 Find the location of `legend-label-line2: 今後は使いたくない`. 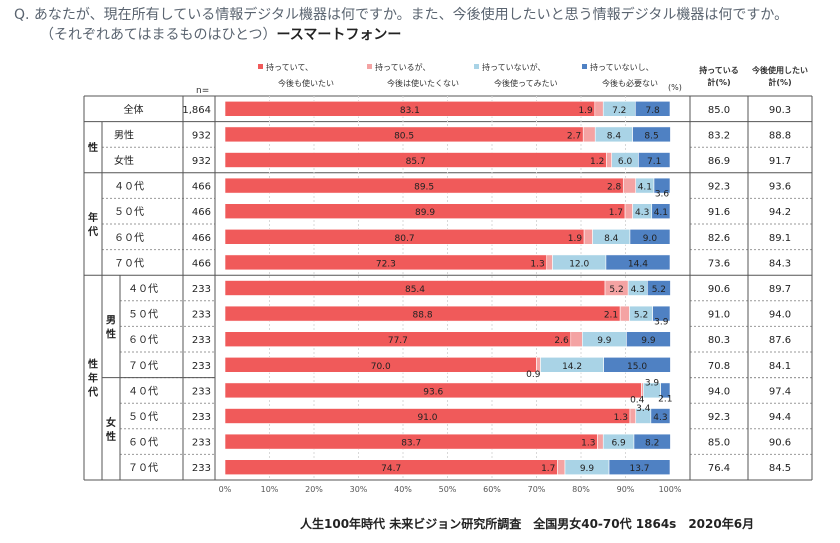

legend-label-line2: 今後は使いたくない is located at coordinates (423, 83).